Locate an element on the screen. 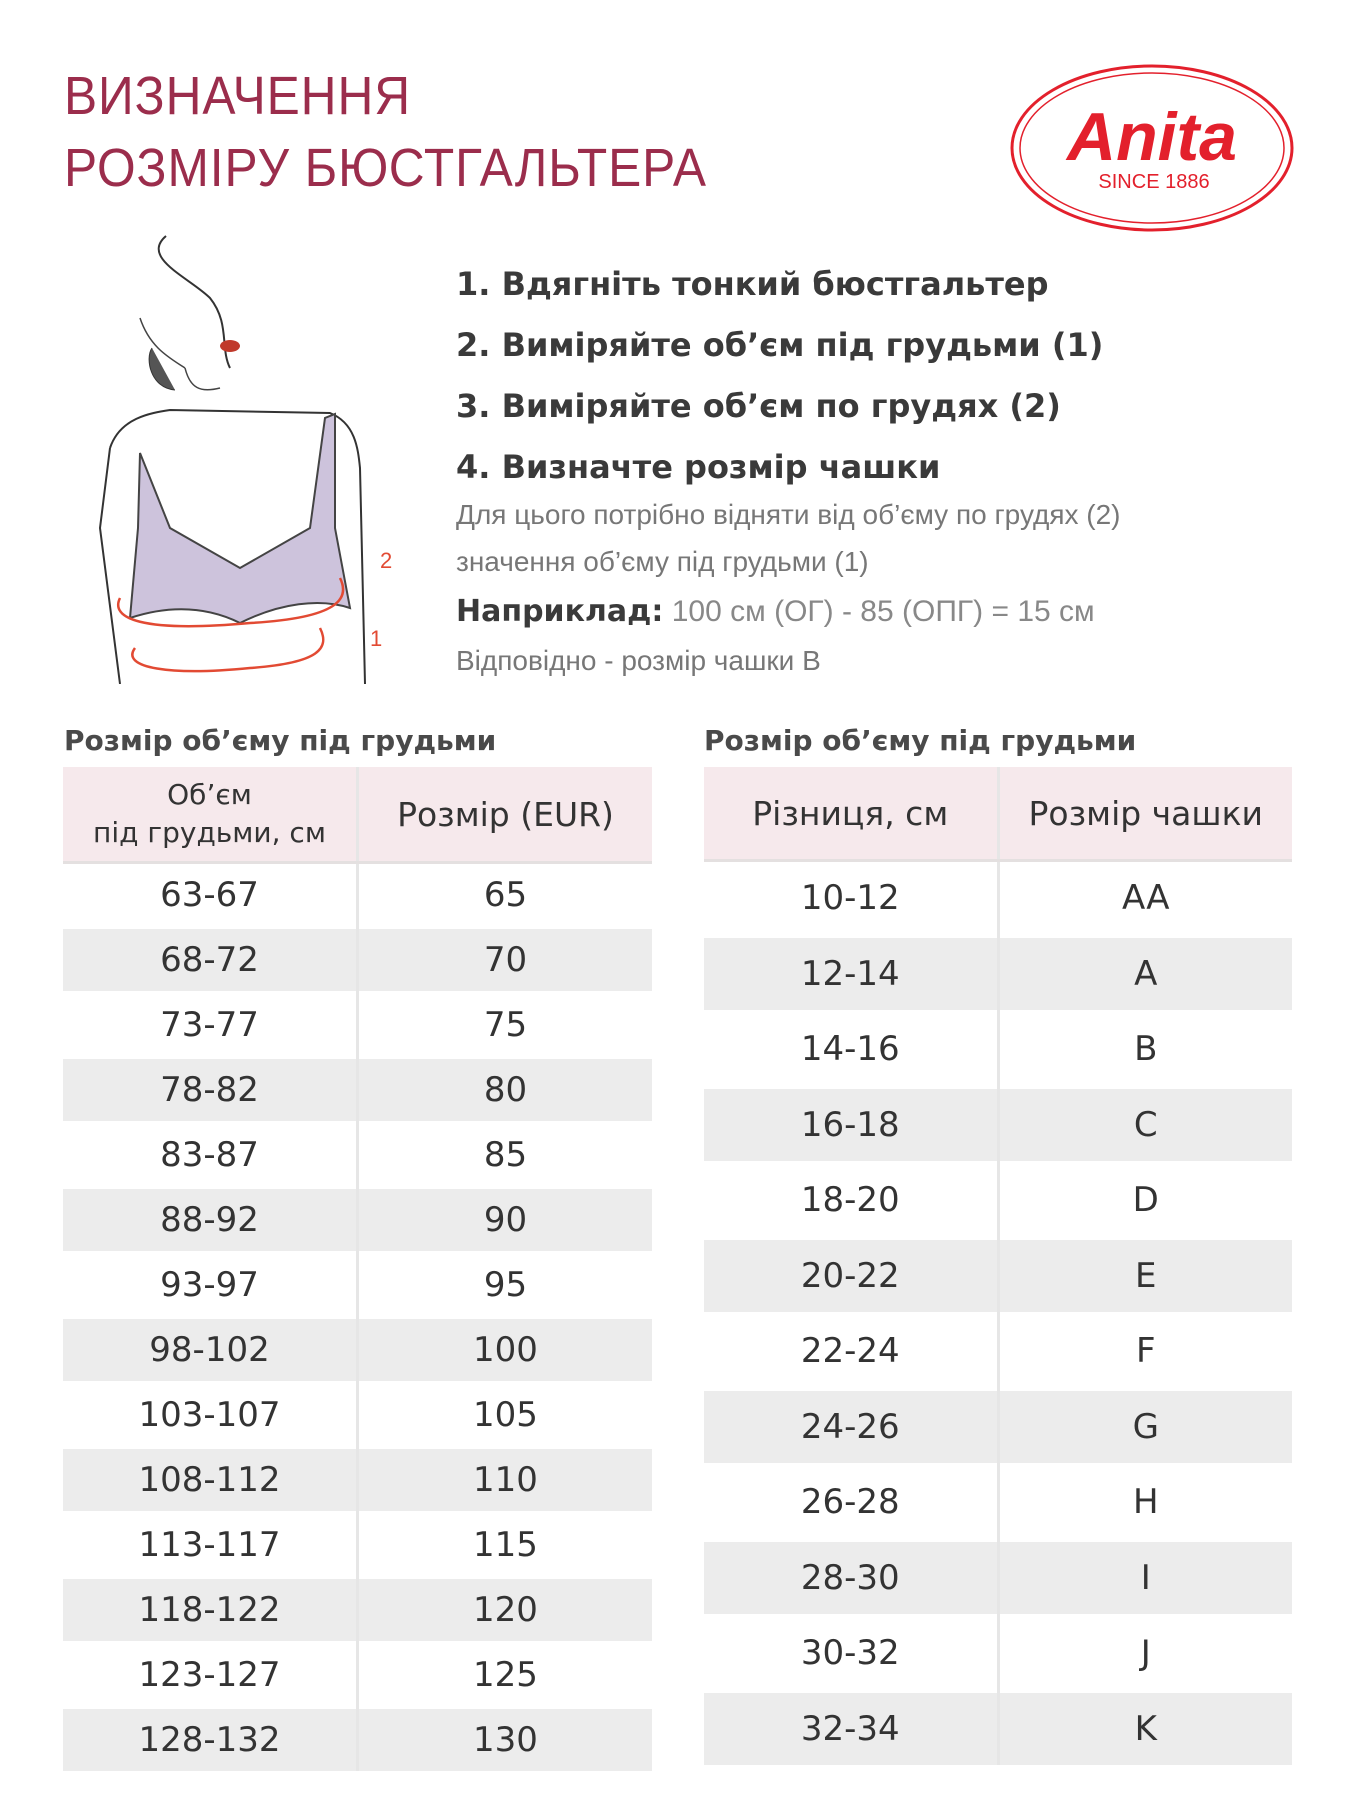 This screenshot has width=1350, height=1800. table-row: 78-82 80 is located at coordinates (357, 1089).